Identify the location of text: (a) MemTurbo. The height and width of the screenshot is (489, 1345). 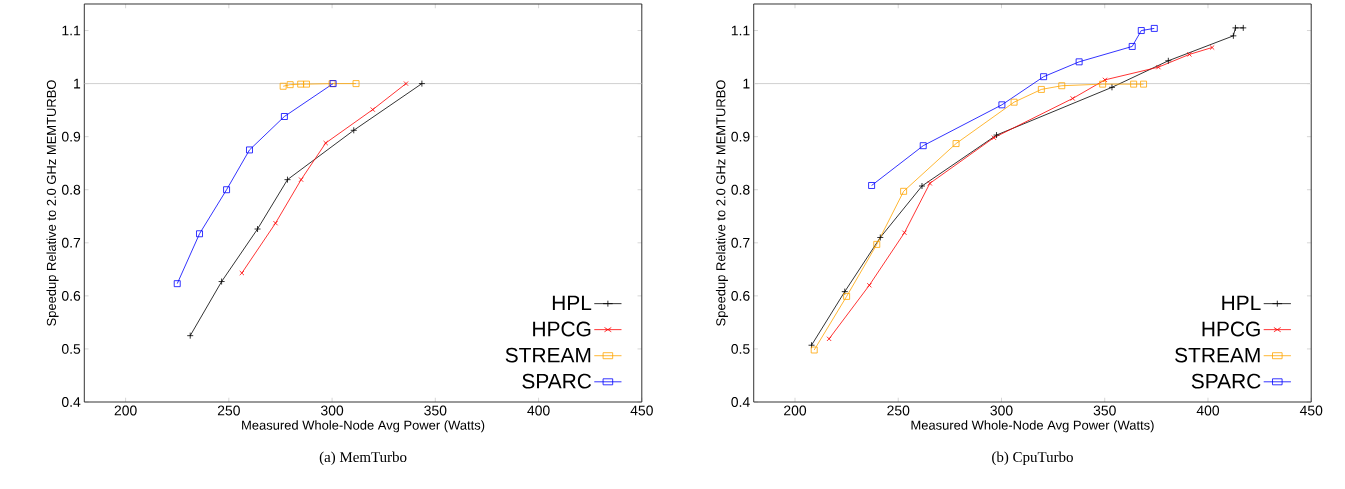
(363, 458).